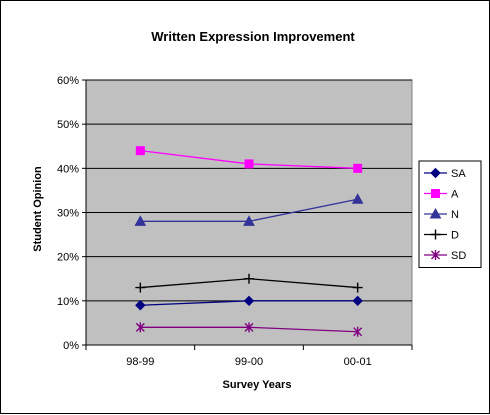 The image size is (490, 415). I want to click on y-tick-label: 20%, so click(68, 258).